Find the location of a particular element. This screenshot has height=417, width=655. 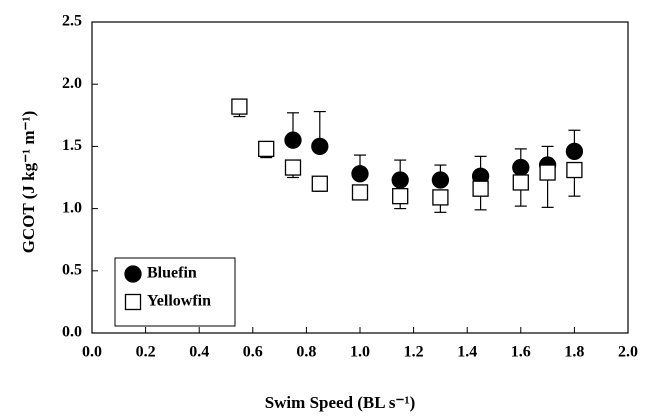

y-axis-label: GCOT (J kg⁻¹ m⁻¹) is located at coordinates (28, 182).